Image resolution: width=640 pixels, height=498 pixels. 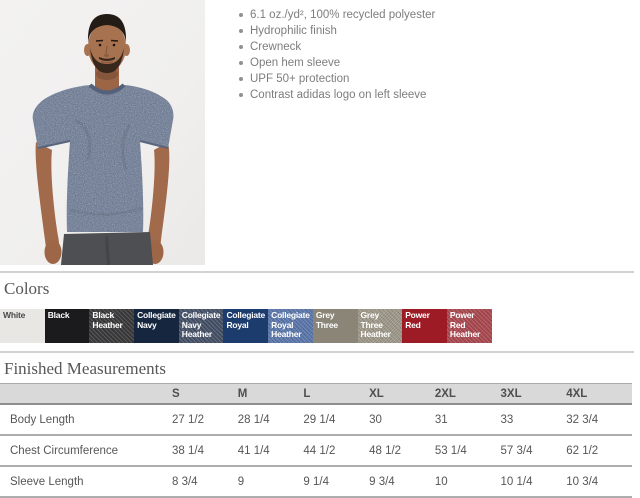 What do you see at coordinates (402, 394) in the screenshot?
I see `size-column-header-xl: XL` at bounding box center [402, 394].